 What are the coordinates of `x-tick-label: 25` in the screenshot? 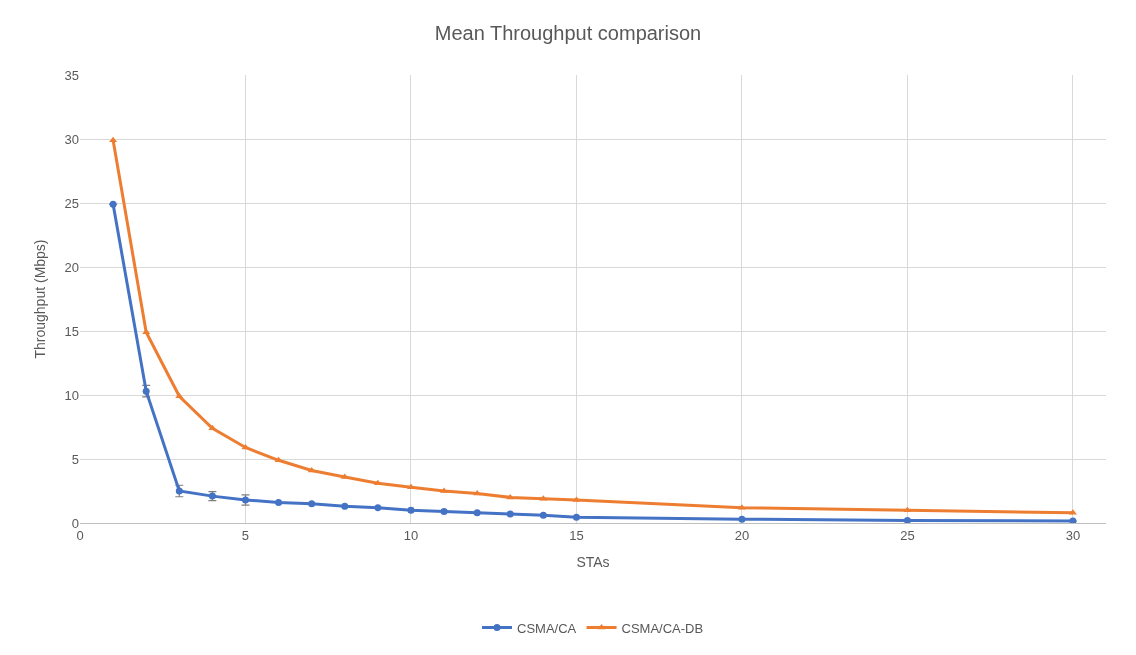 It's located at (907, 535).